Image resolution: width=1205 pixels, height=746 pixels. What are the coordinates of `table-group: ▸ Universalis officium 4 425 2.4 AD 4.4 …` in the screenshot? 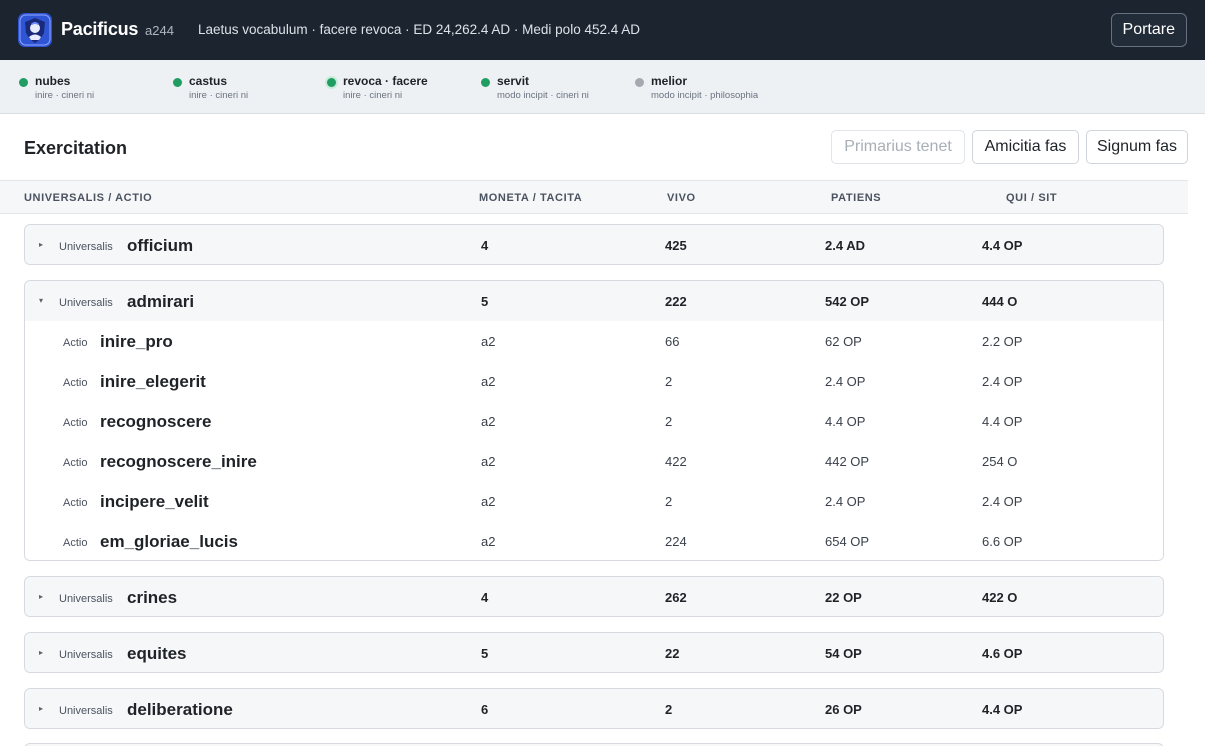 It's located at (594, 244).